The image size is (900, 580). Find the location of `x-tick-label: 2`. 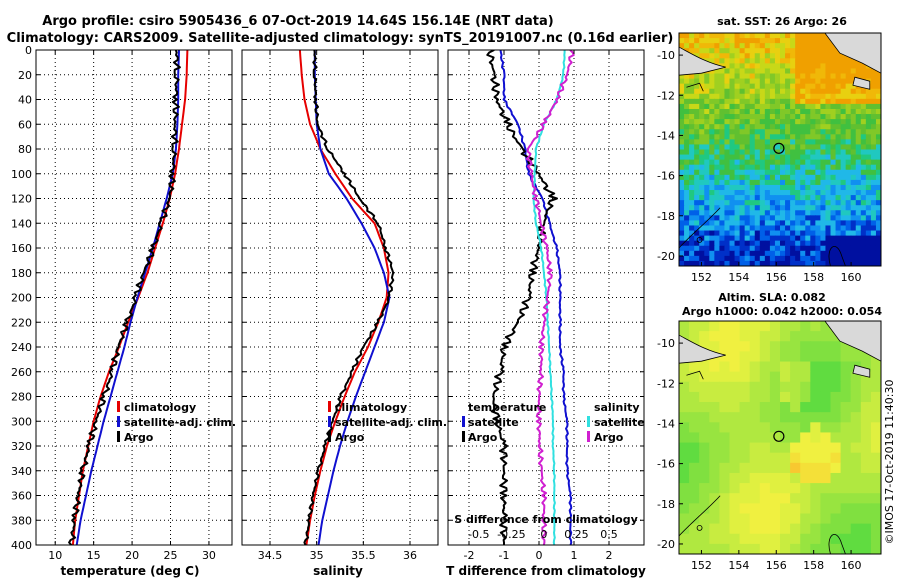

x-tick-label: 2 is located at coordinates (609, 555).